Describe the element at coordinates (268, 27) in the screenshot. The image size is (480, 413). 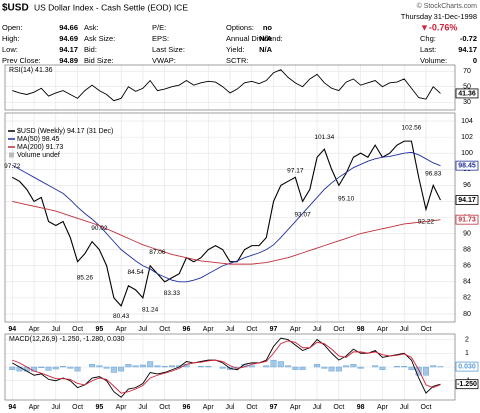
I see `quote-value: no` at that location.